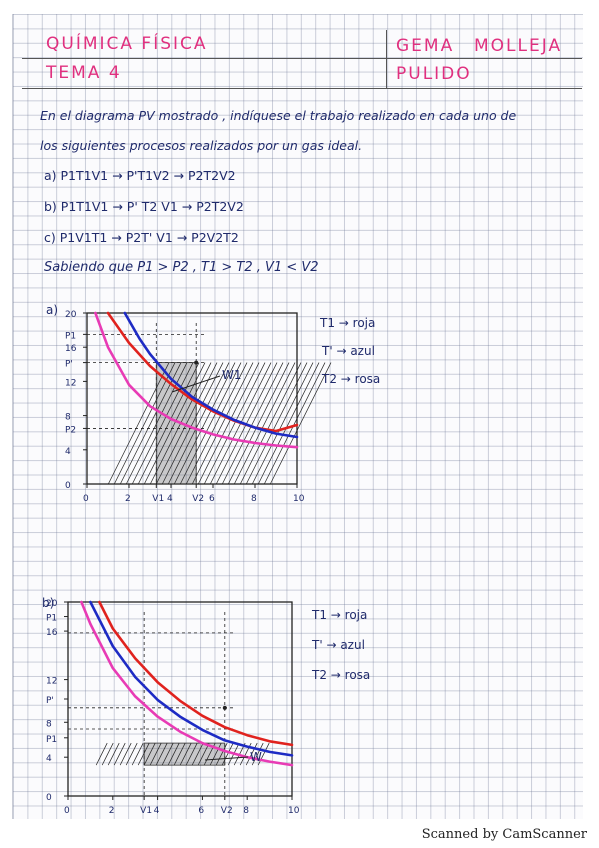  What do you see at coordinates (52, 604) in the screenshot?
I see `y-tick-b-0: 20` at bounding box center [52, 604].